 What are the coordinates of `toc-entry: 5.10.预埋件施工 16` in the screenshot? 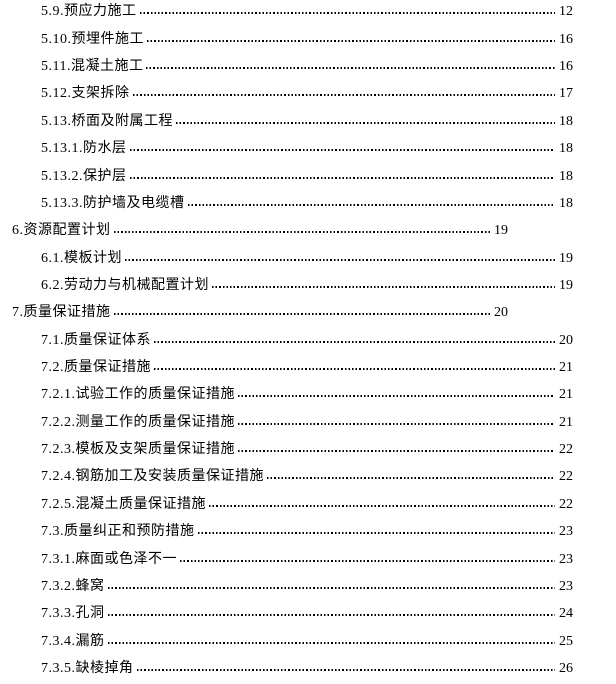 It's located at (307, 41).